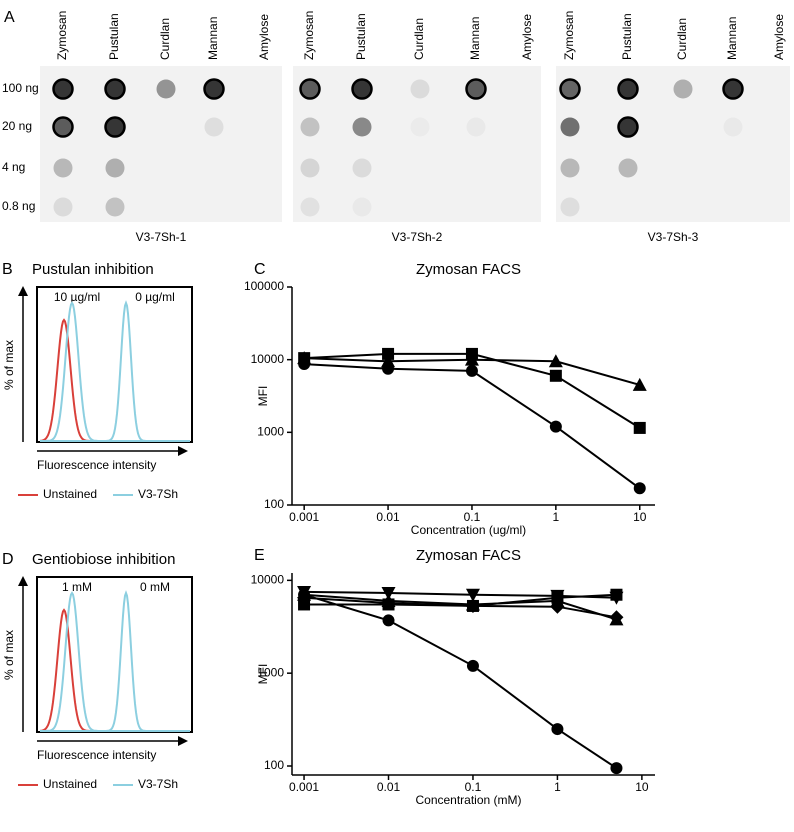  Describe the element at coordinates (96, 465) in the screenshot. I see `x-axis-label: Fluorescence intensity` at that location.